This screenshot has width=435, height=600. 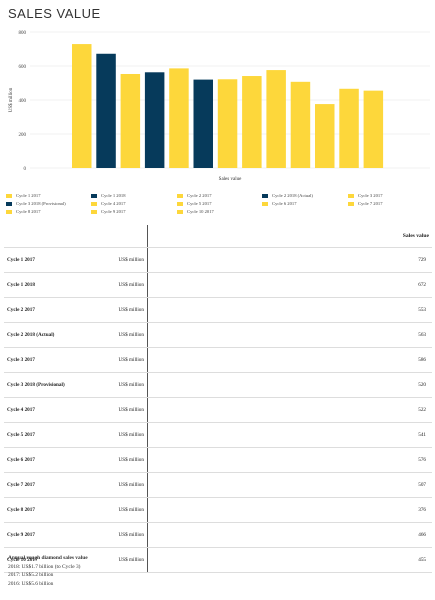 I want to click on table-cell-cycle: Cycle 2 2017, so click(x=57, y=310).